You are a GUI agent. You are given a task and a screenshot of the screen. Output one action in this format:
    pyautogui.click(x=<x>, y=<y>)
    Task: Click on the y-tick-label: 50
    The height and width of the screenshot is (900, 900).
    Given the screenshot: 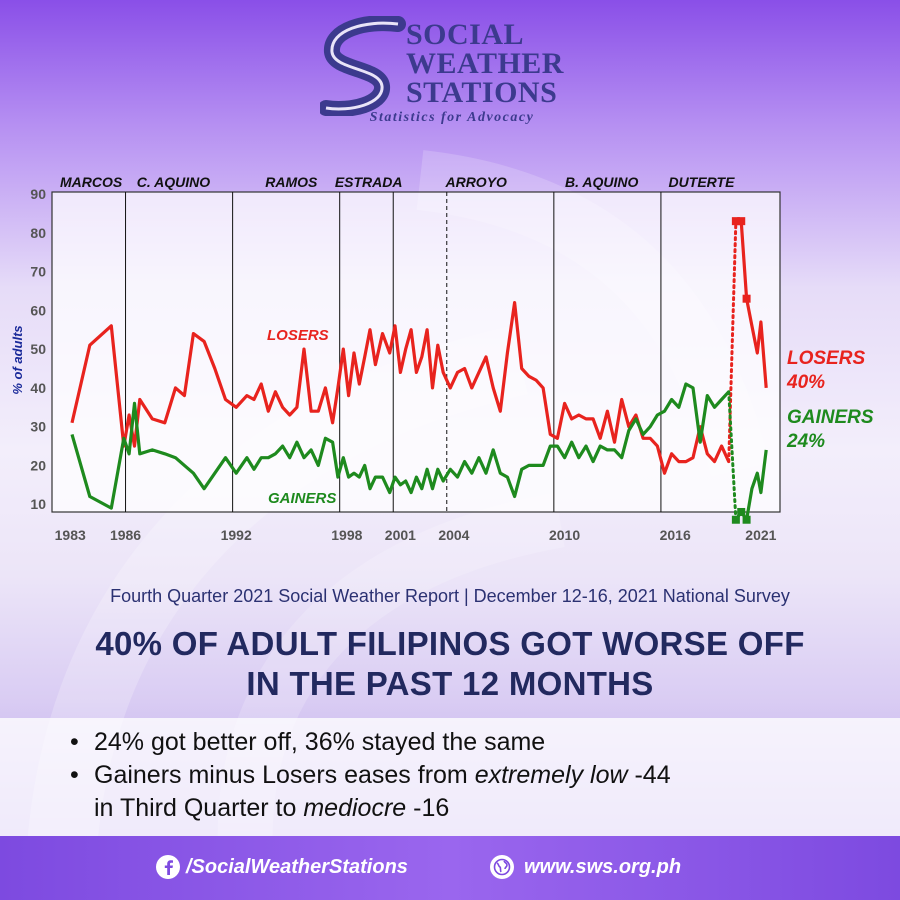 What is the action you would take?
    pyautogui.click(x=38, y=349)
    